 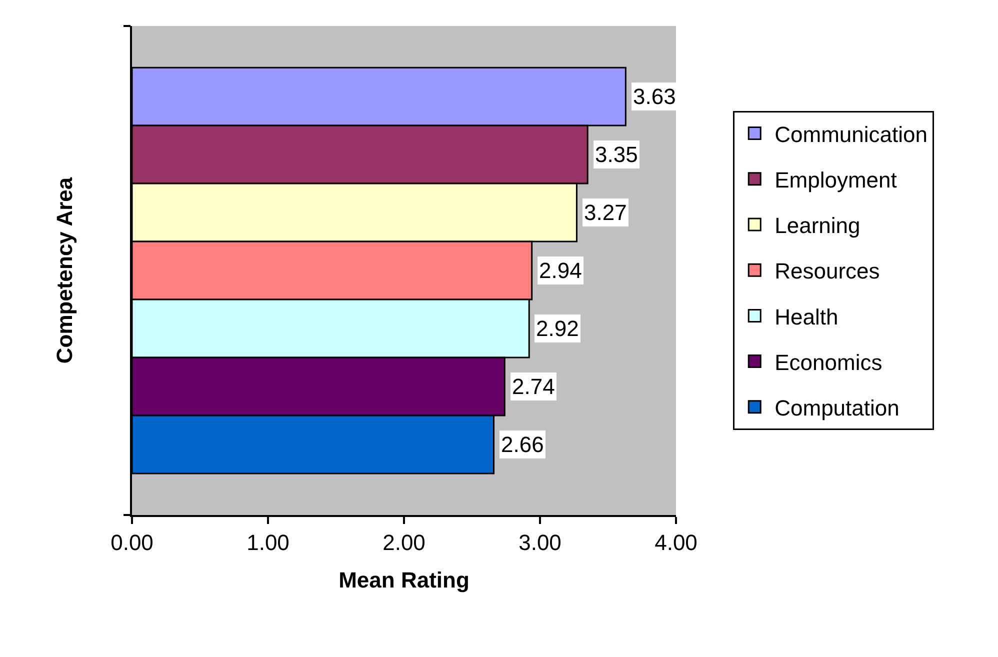 What do you see at coordinates (540, 543) in the screenshot?
I see `x-tick-label: 3.00` at bounding box center [540, 543].